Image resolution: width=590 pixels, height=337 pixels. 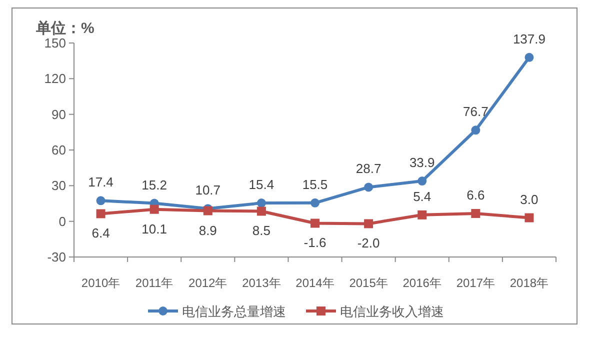 I want to click on y-tick-label: -30, so click(x=56, y=257).